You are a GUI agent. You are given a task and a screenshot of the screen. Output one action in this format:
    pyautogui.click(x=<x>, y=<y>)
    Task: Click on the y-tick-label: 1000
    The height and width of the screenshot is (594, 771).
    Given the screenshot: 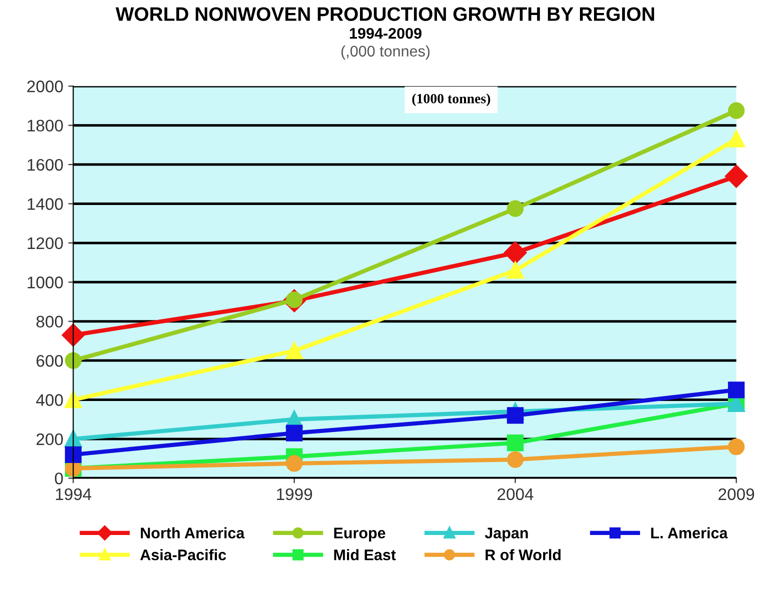 What is the action you would take?
    pyautogui.click(x=45, y=282)
    